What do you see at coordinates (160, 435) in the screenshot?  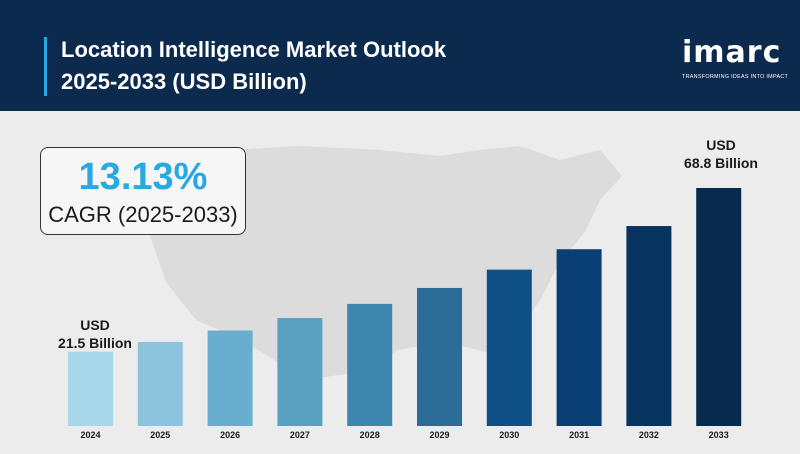 I see `x-tick-2025: 2025` at bounding box center [160, 435].